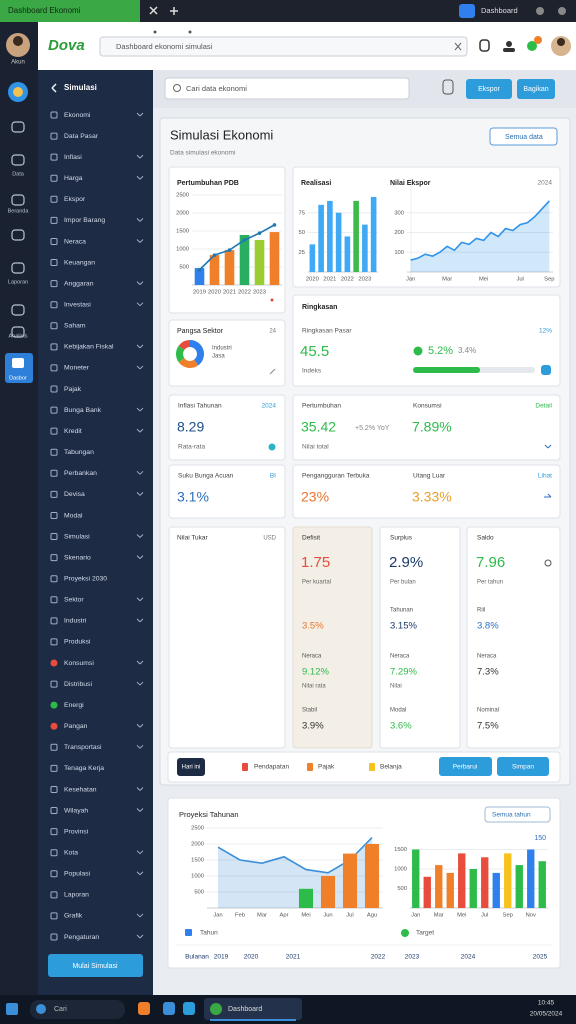  What do you see at coordinates (221, 957) in the screenshot?
I see `period-label: 2019` at bounding box center [221, 957].